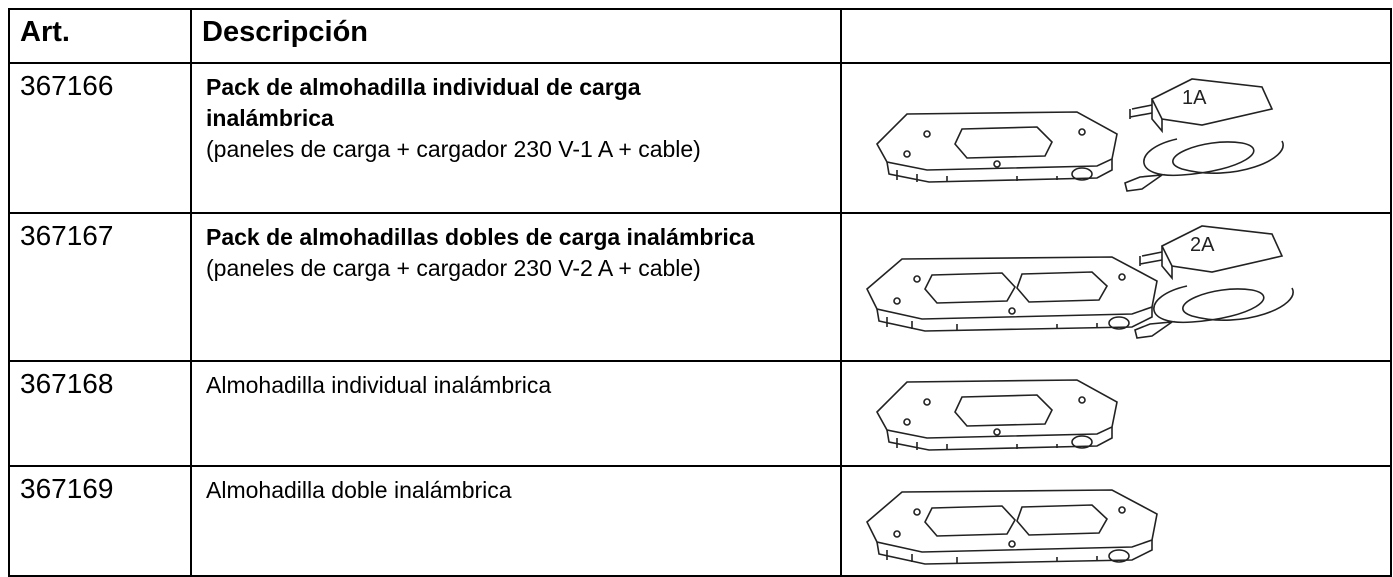 Image resolution: width=1393 pixels, height=577 pixels. What do you see at coordinates (1080, 135) in the screenshot?
I see `illustration: 1A` at bounding box center [1080, 135].